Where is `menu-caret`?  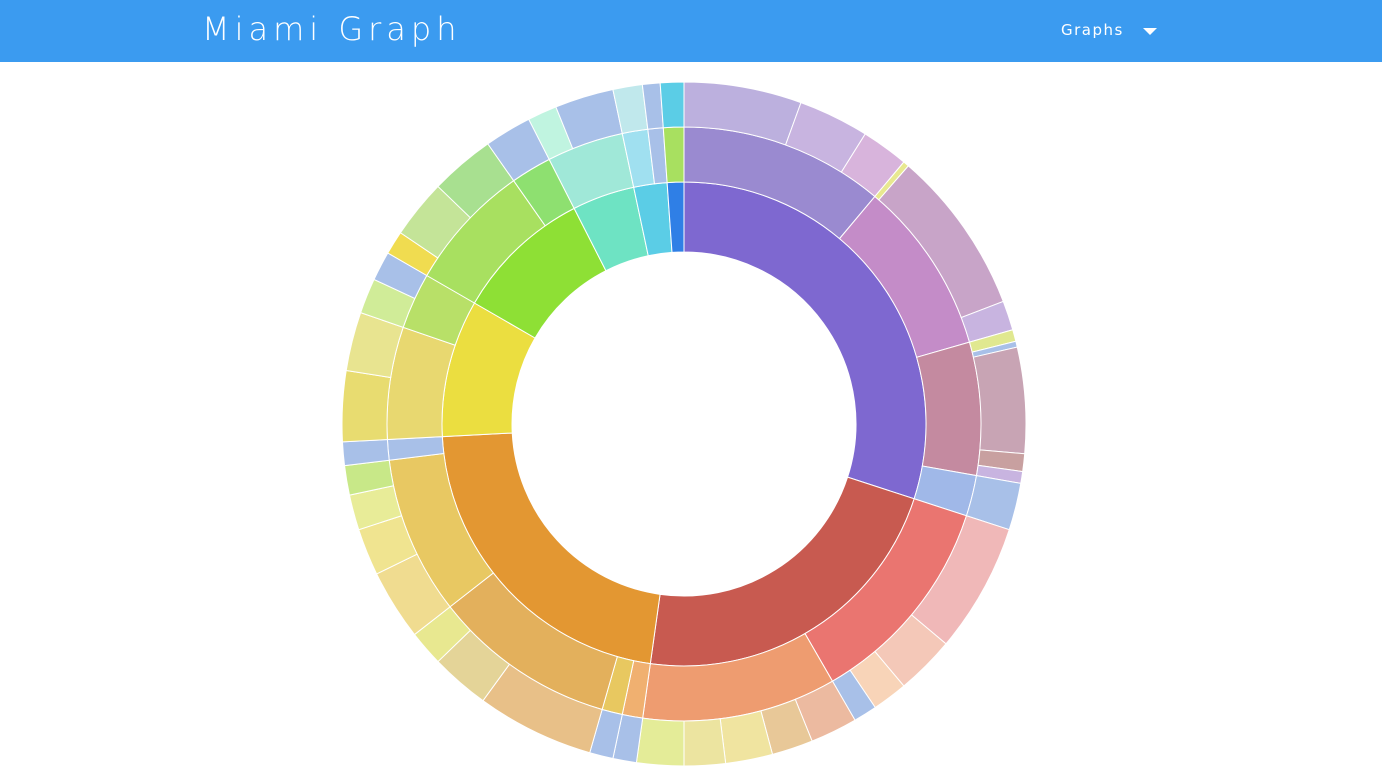 menu-caret is located at coordinates (1150, 31).